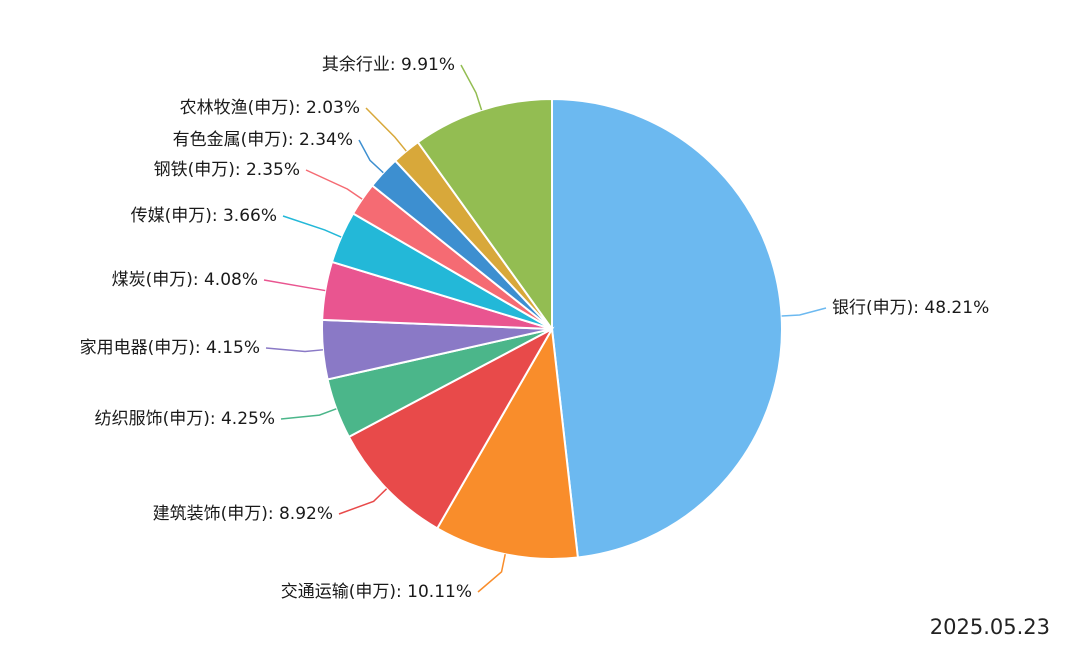 The width and height of the screenshot is (1080, 654). I want to click on slice-label: 家用电器(申万): 4.15%, so click(170, 348).